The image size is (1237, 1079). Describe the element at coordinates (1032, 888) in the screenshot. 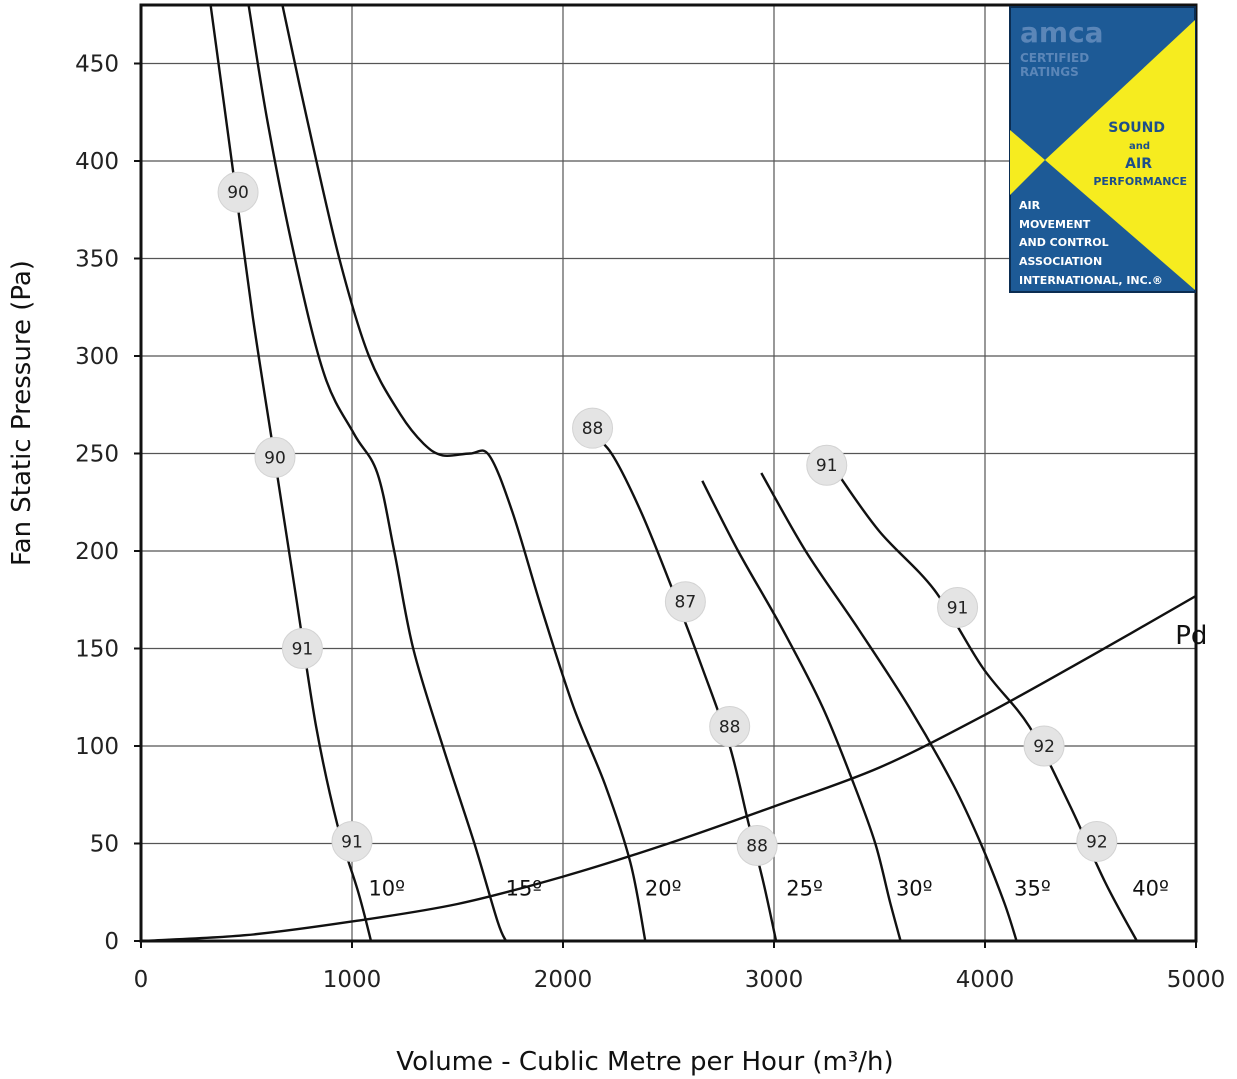

I see `blade-angle-label: 35º` at that location.